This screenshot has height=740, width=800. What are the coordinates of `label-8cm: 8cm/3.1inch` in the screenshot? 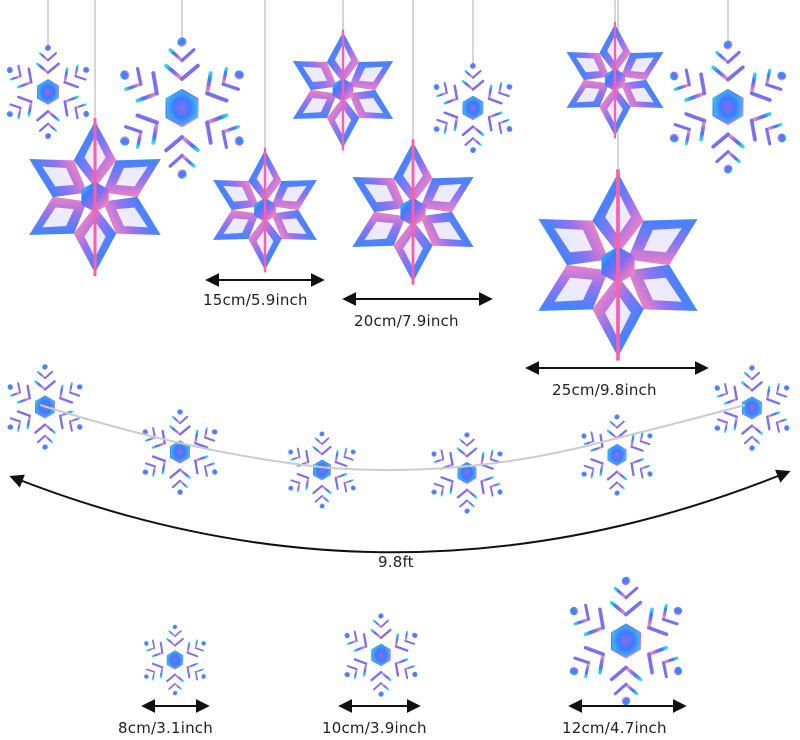 It's located at (165, 728).